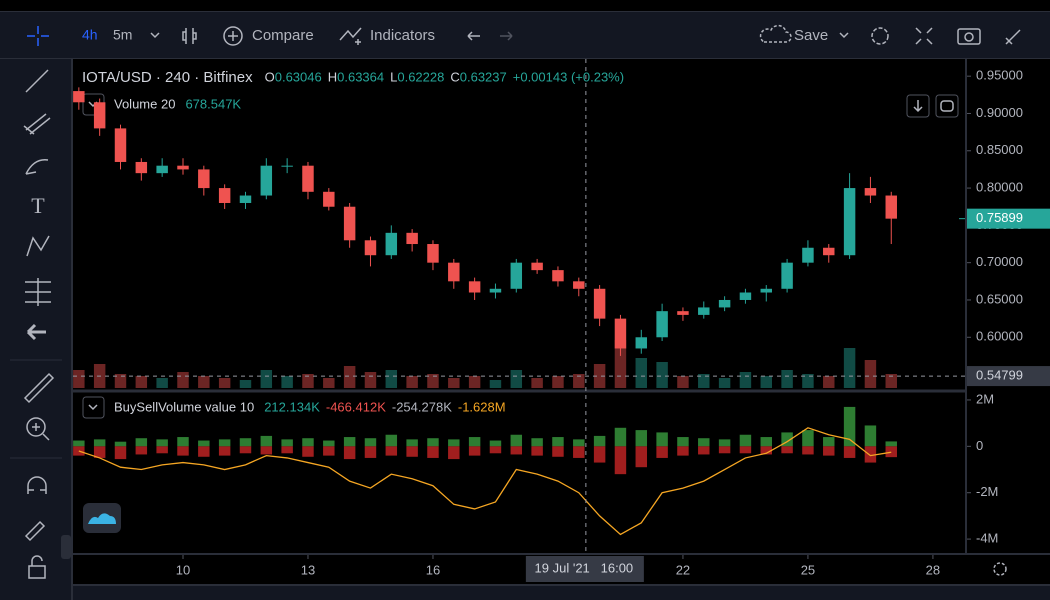 The image size is (1050, 600). Describe the element at coordinates (37, 572) in the screenshot. I see `lock-tool` at that location.